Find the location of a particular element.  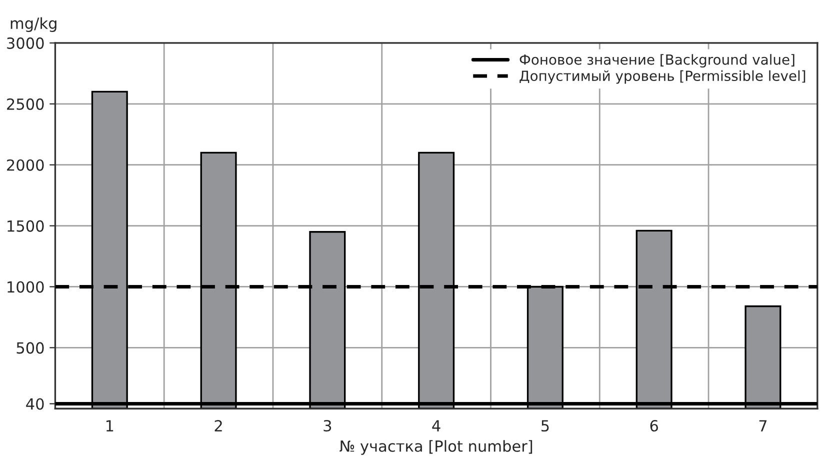

y-tick-label: 3000 is located at coordinates (25, 43).